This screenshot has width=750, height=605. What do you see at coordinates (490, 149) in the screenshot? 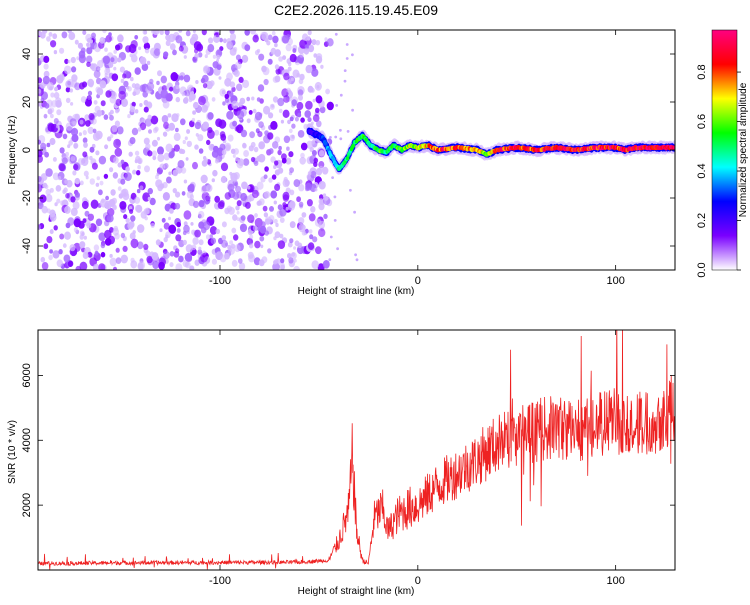
I see `signal-ridge` at bounding box center [490, 149].